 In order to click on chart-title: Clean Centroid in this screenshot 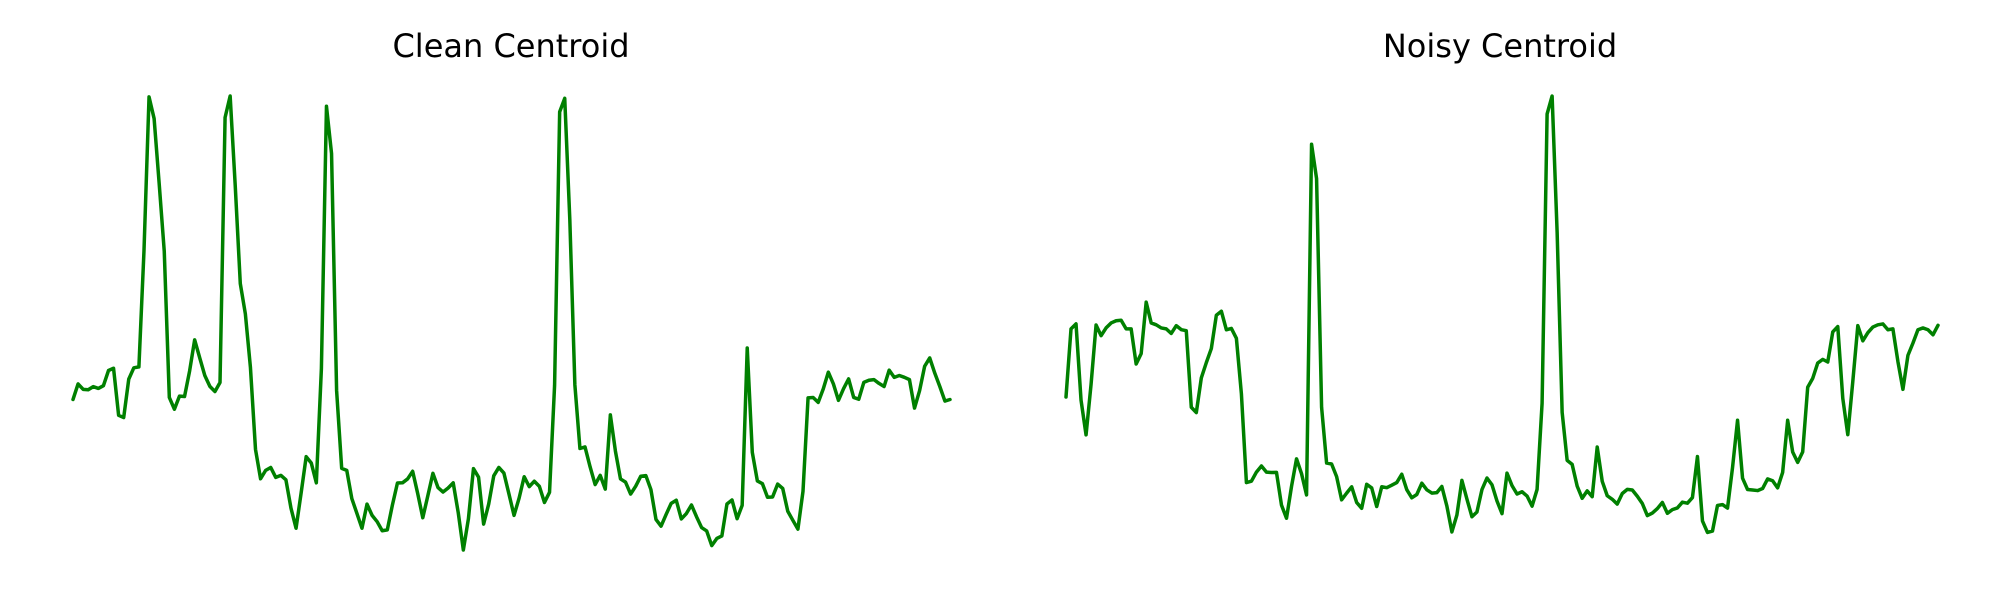, I will do `click(510, 46)`.